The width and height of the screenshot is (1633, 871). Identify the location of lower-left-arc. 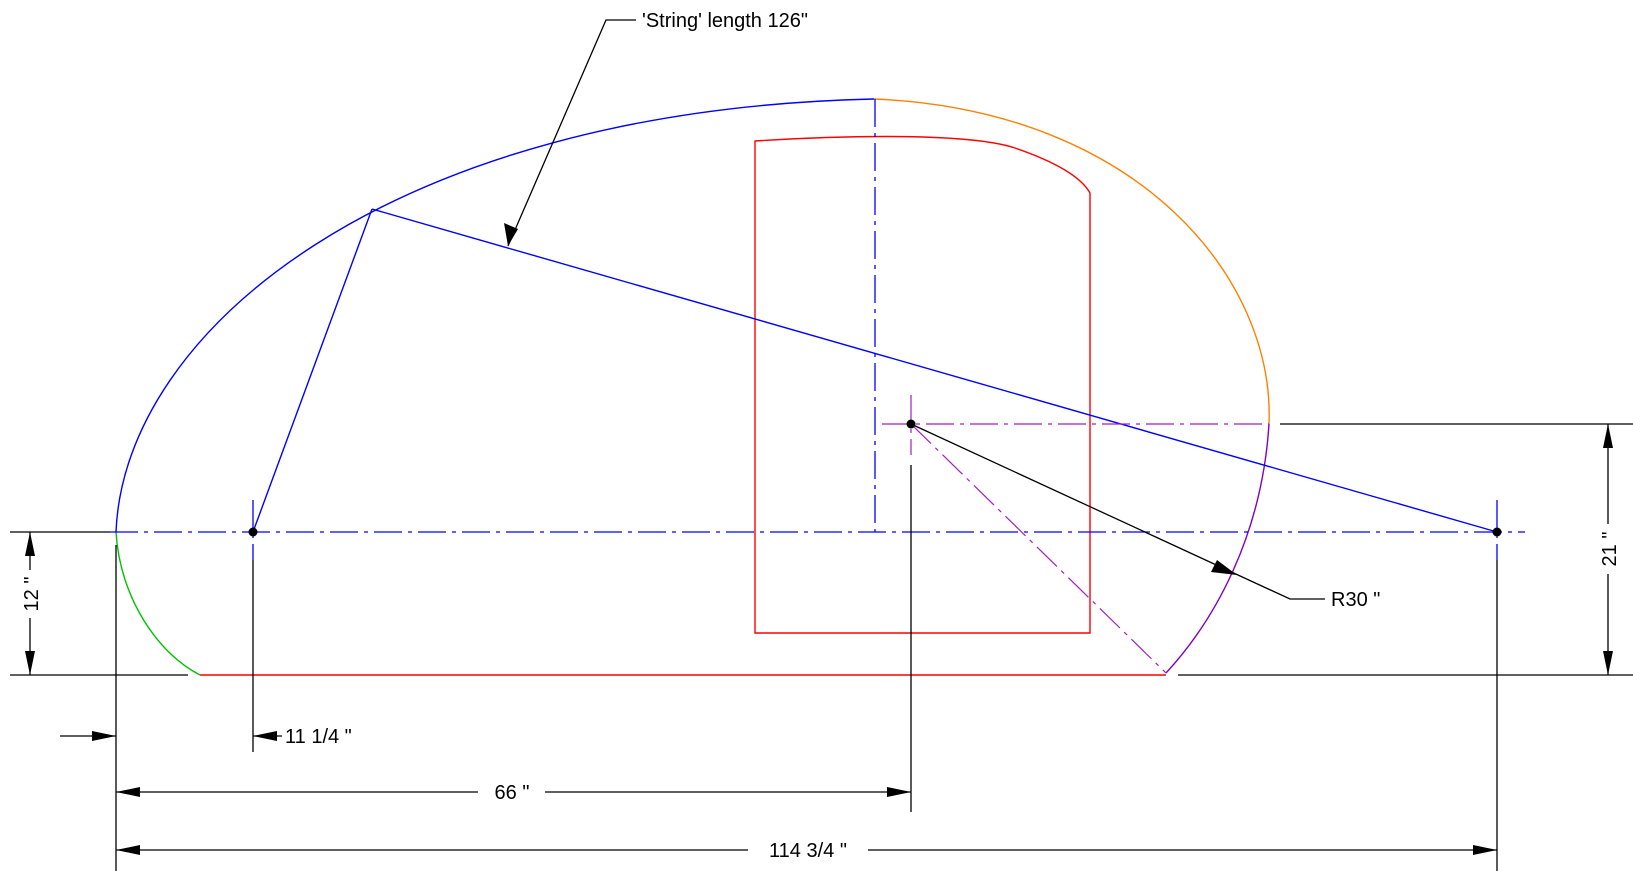
(158, 603).